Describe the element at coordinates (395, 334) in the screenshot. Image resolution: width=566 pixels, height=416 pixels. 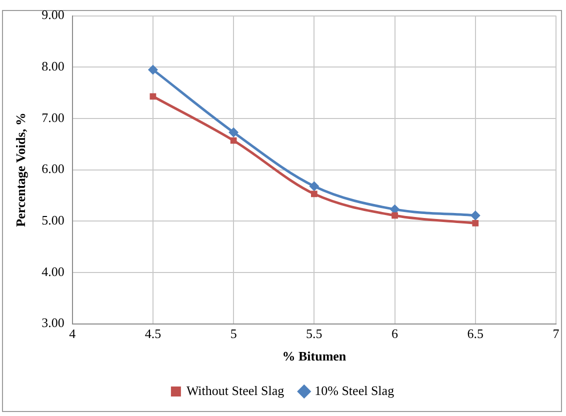
I see `x-tick-label: 6` at that location.